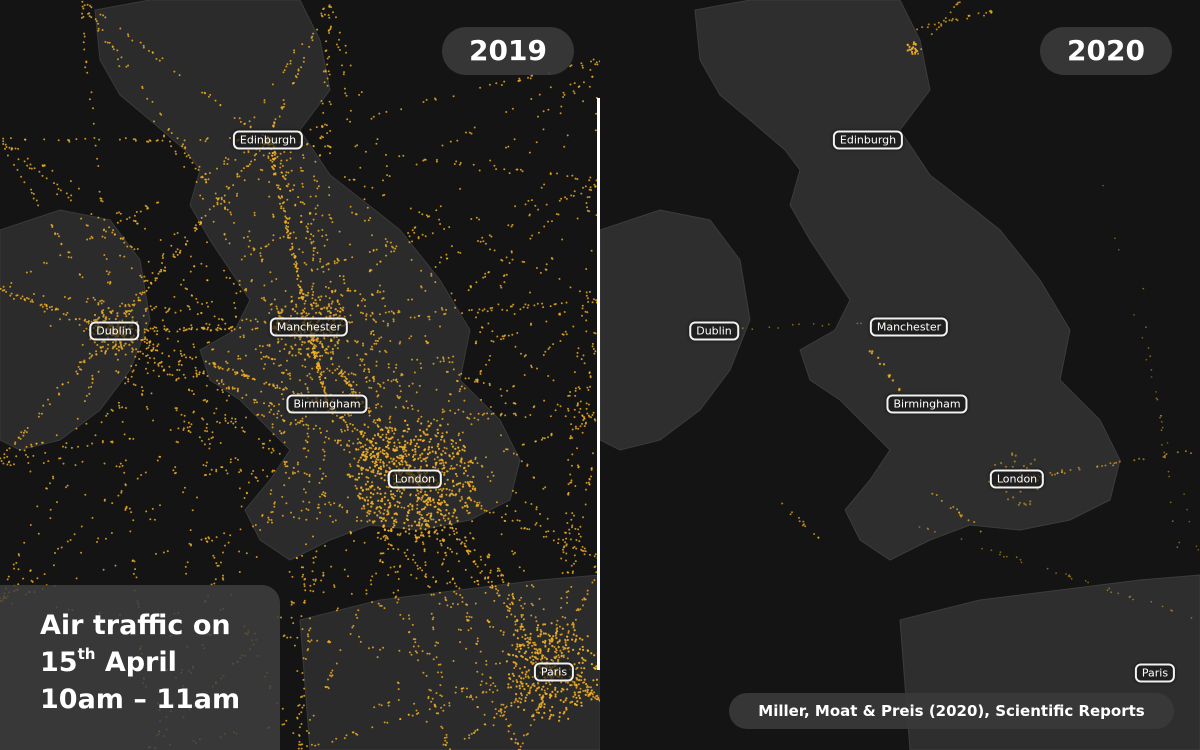  What do you see at coordinates (140, 699) in the screenshot?
I see `caption-line-3: 10am – 11am` at bounding box center [140, 699].